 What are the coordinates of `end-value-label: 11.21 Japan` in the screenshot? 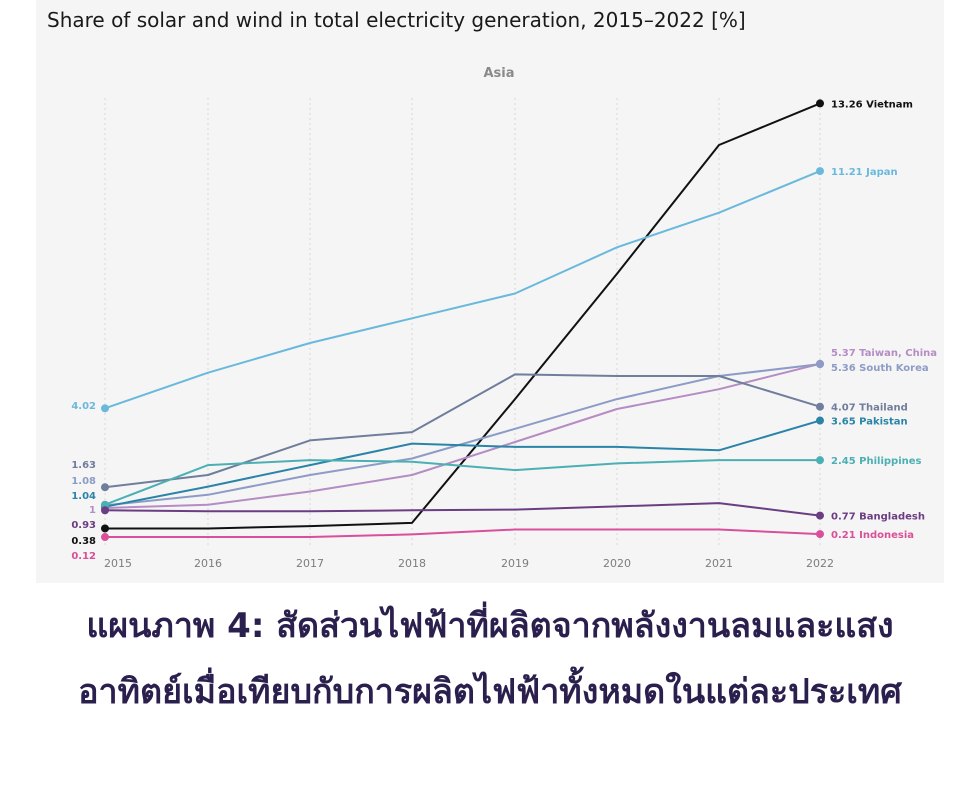 It's located at (864, 172).